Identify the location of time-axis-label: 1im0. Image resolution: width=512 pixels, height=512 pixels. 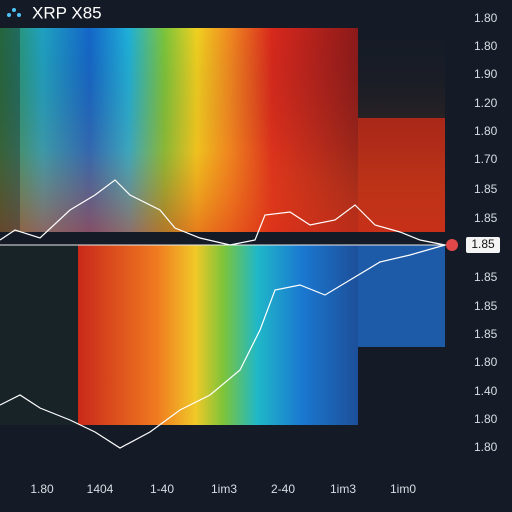
(403, 489).